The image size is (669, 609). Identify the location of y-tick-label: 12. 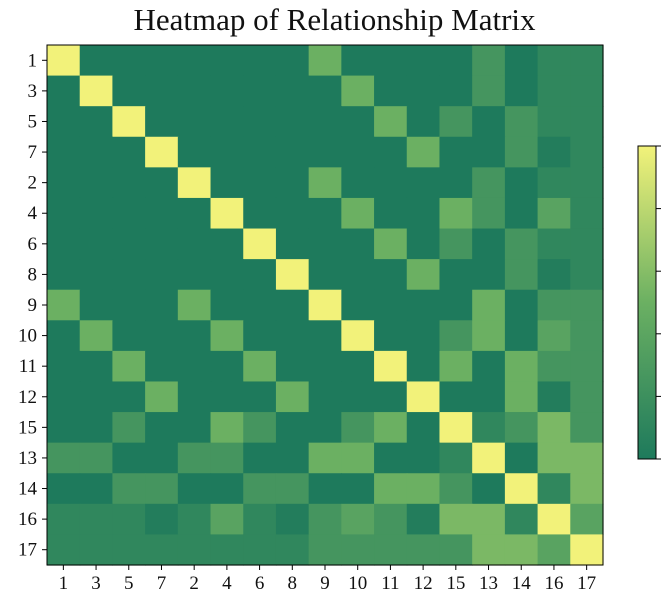
(27, 397).